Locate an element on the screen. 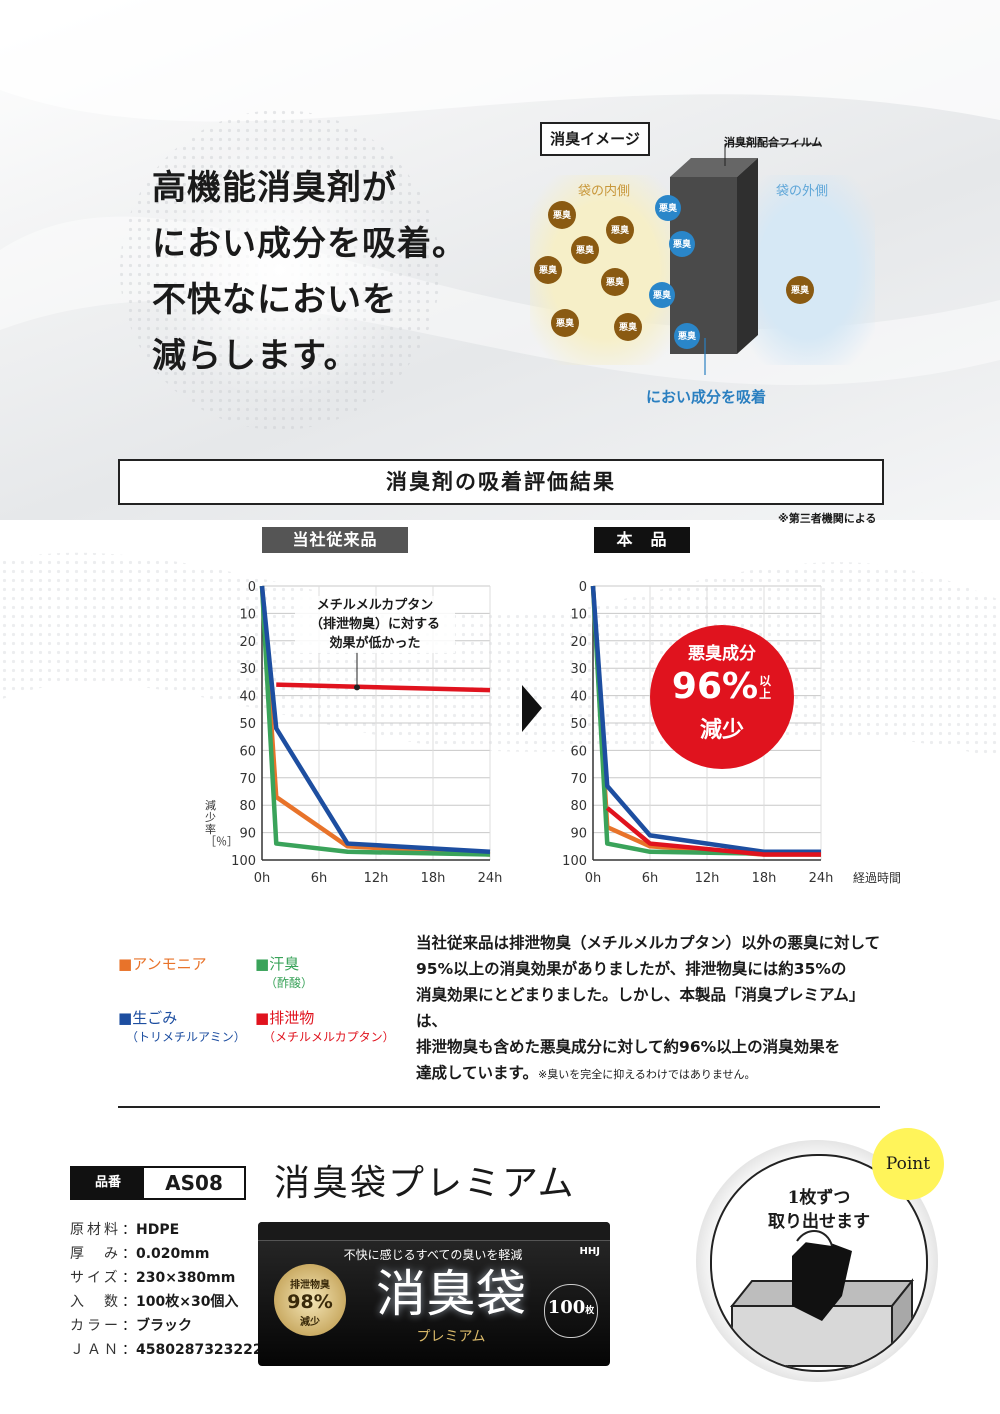 Image resolution: width=1000 pixels, height=1414 pixels. legend-label: 生ごみ is located at coordinates (155, 1018).